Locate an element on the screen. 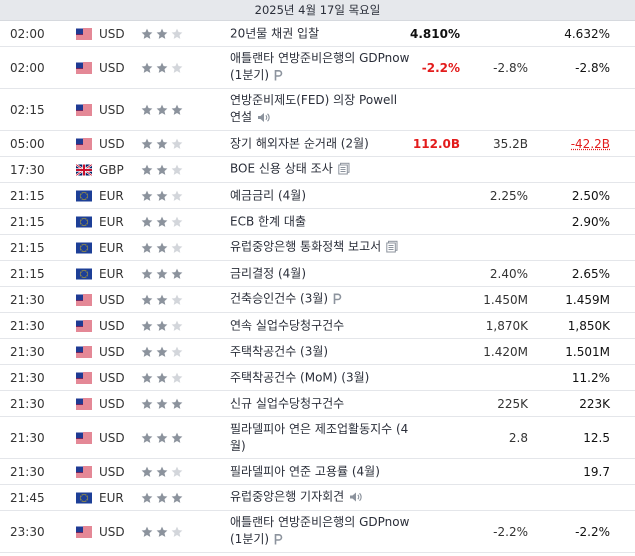 The width and height of the screenshot is (635, 556). event-time: 02:00 is located at coordinates (27, 33).